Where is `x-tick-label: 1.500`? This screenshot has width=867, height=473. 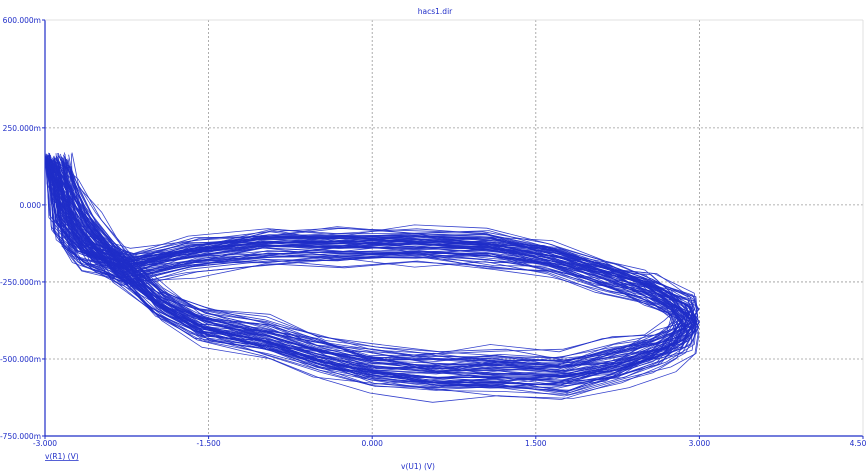
x-tick-label: 1.500 is located at coordinates (536, 443).